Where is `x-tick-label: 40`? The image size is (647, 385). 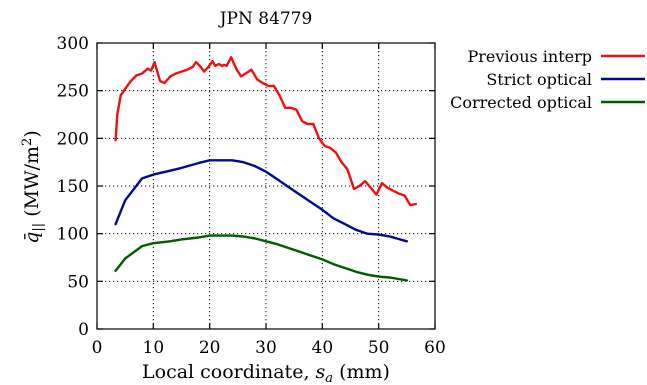
x-tick-label: 40 is located at coordinates (323, 348).